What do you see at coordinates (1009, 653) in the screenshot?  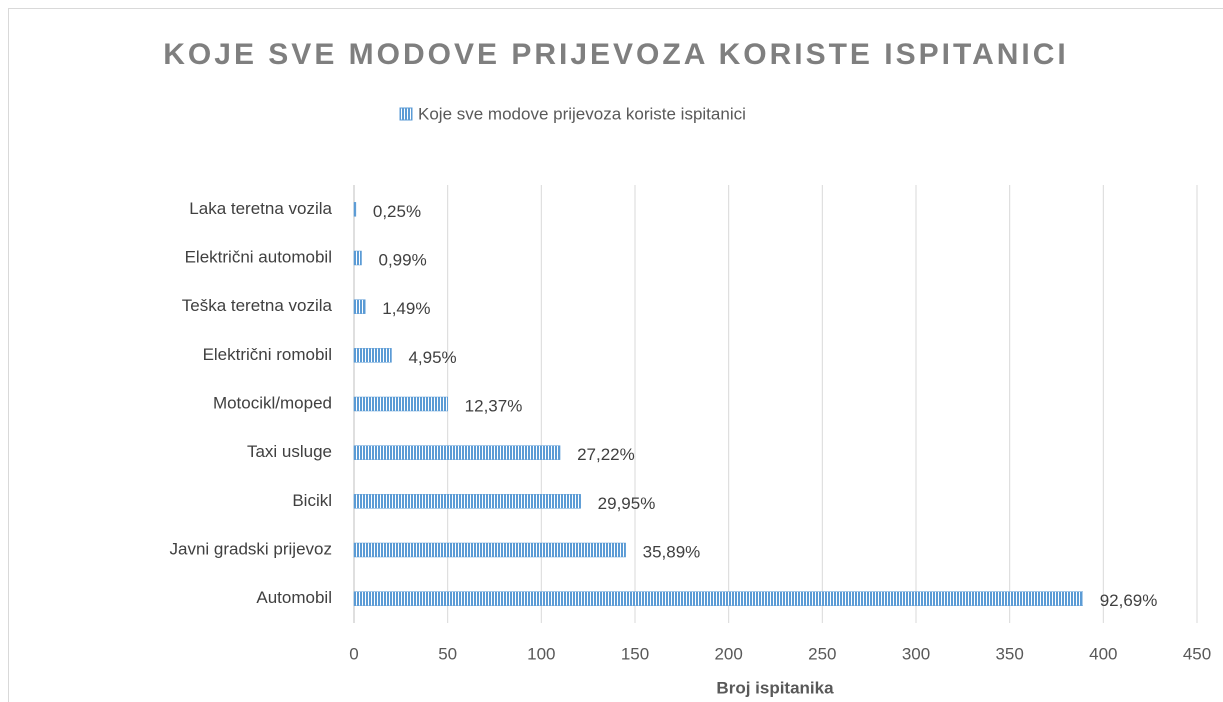 I see `x-tick-label: 350` at bounding box center [1009, 653].